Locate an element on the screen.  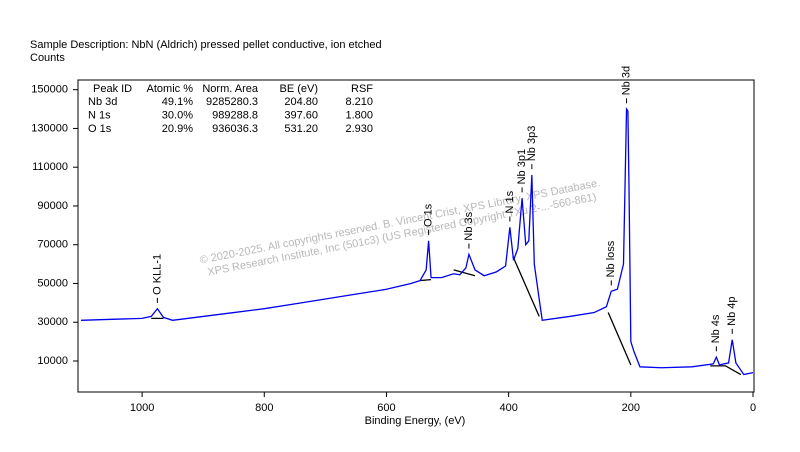
y-tick-label: 150000 is located at coordinates (49, 90).